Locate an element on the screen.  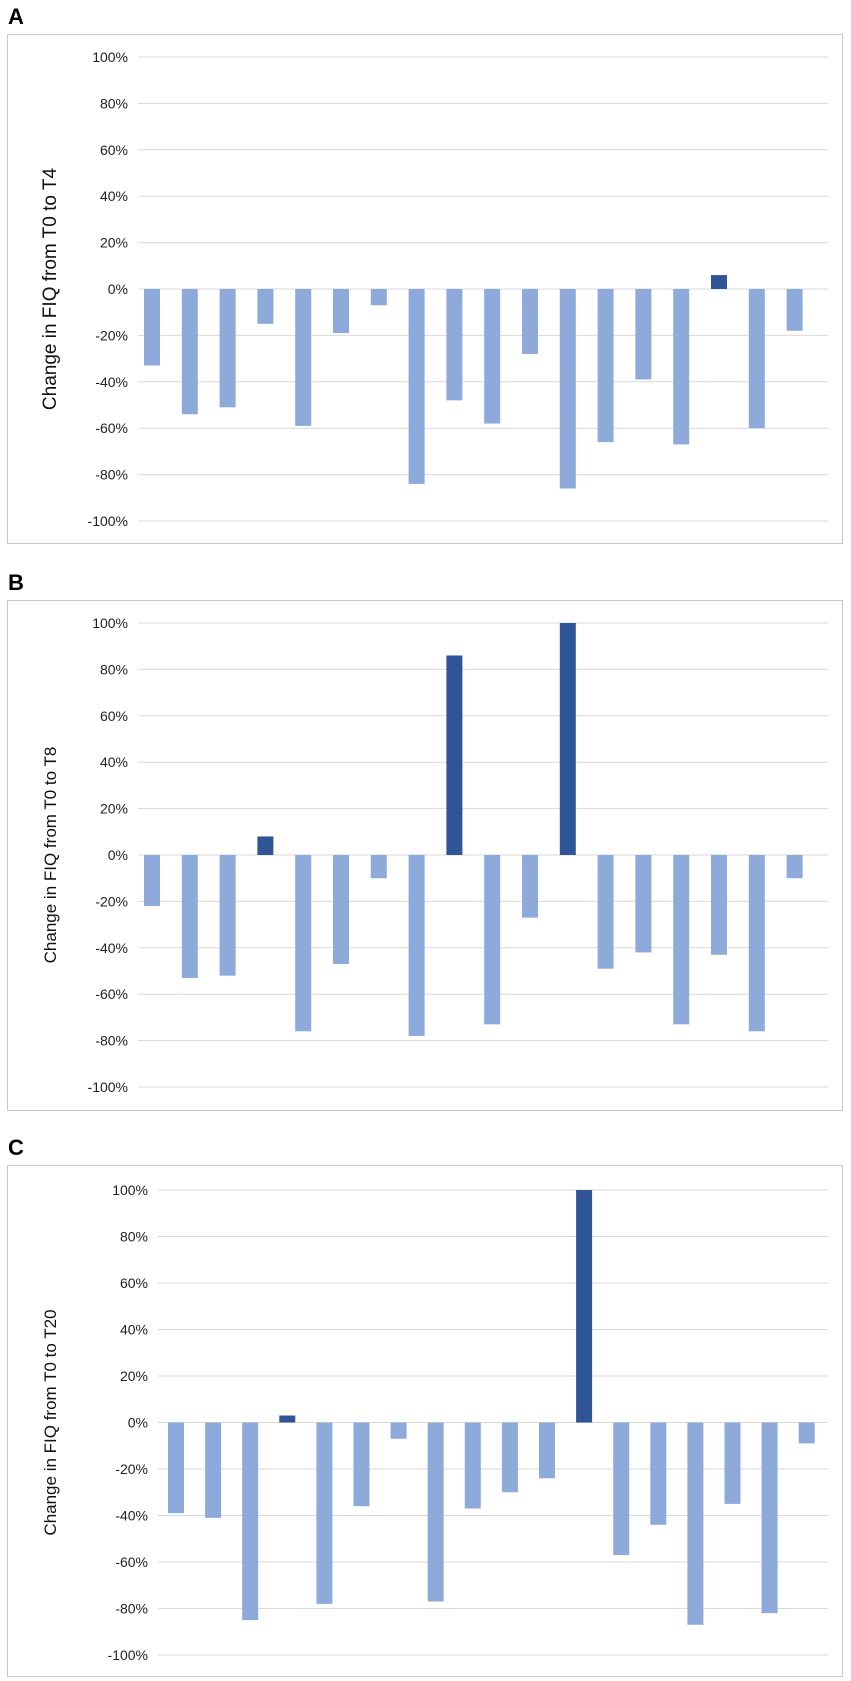
chart-c-ytick-label: -40% is located at coordinates (131, 1516).